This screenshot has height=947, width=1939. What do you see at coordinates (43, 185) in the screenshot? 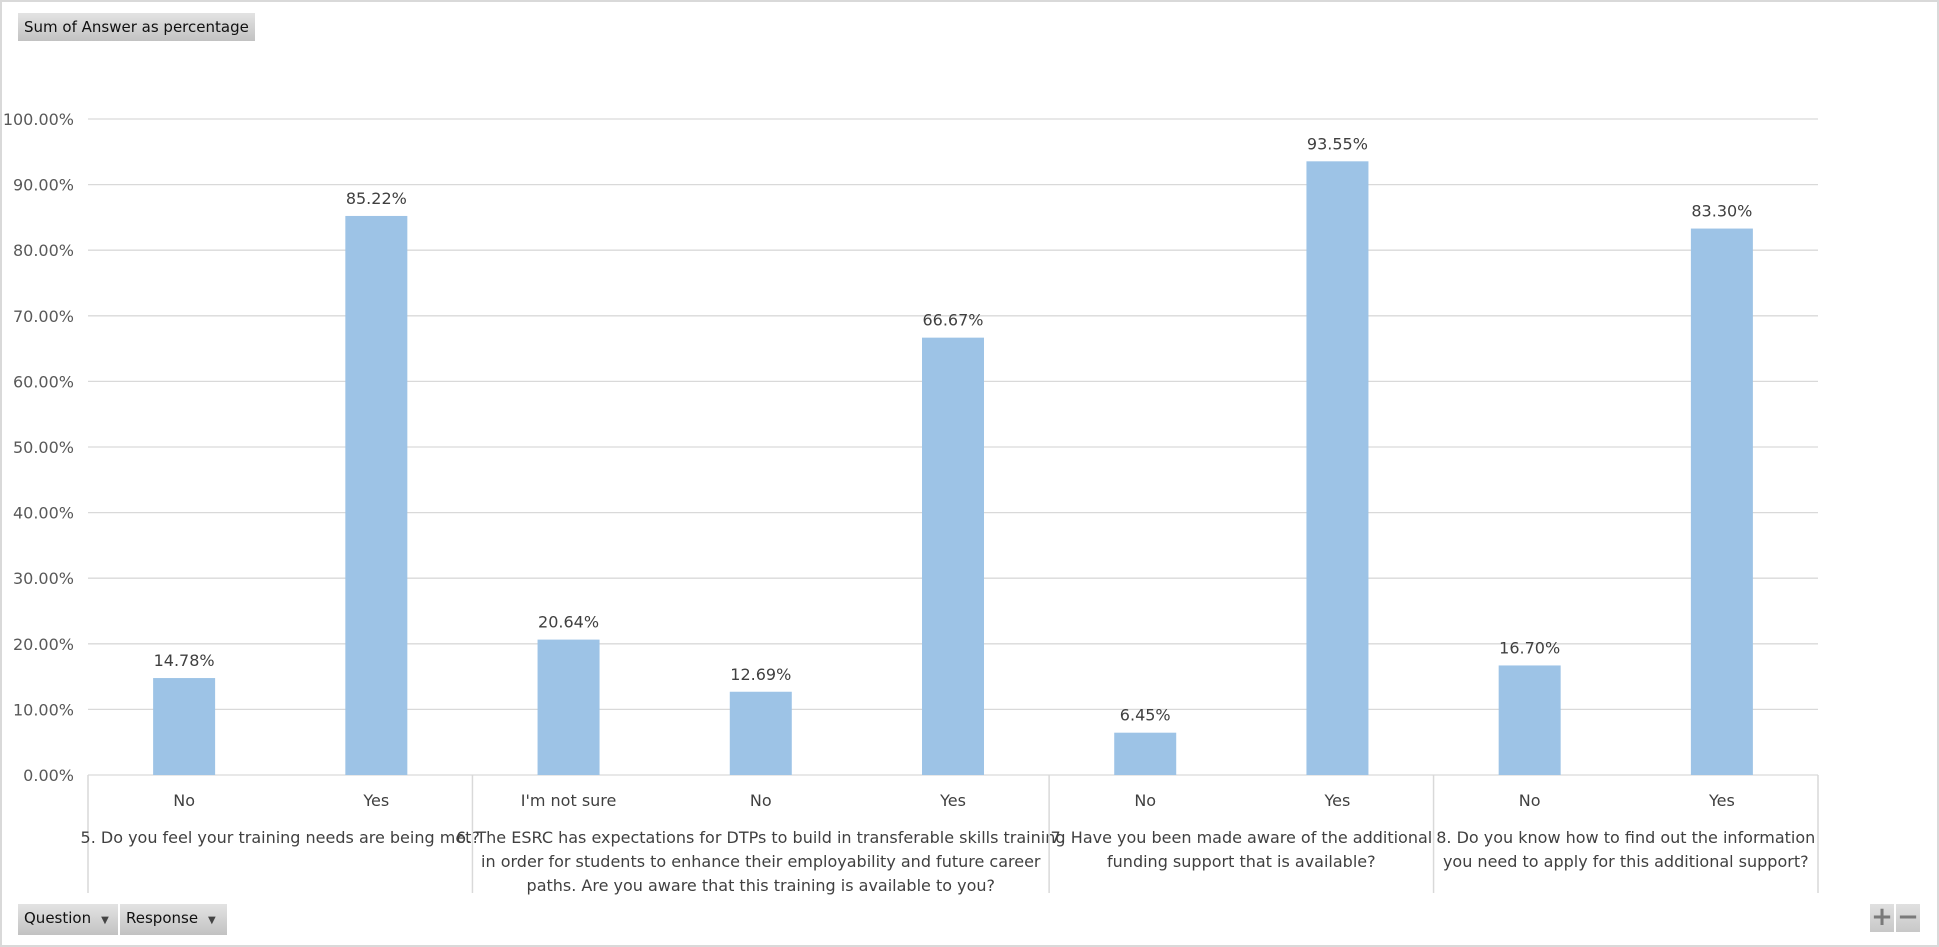
I see `y-tick-label: 90.00%` at bounding box center [43, 185].